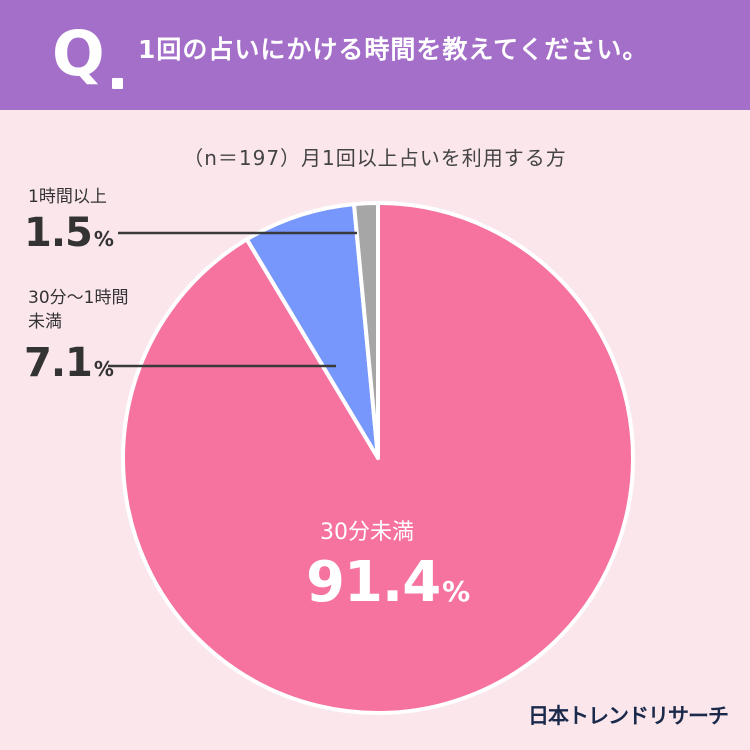  I want to click on slice-value-over-1h-unit: %, so click(103, 239).